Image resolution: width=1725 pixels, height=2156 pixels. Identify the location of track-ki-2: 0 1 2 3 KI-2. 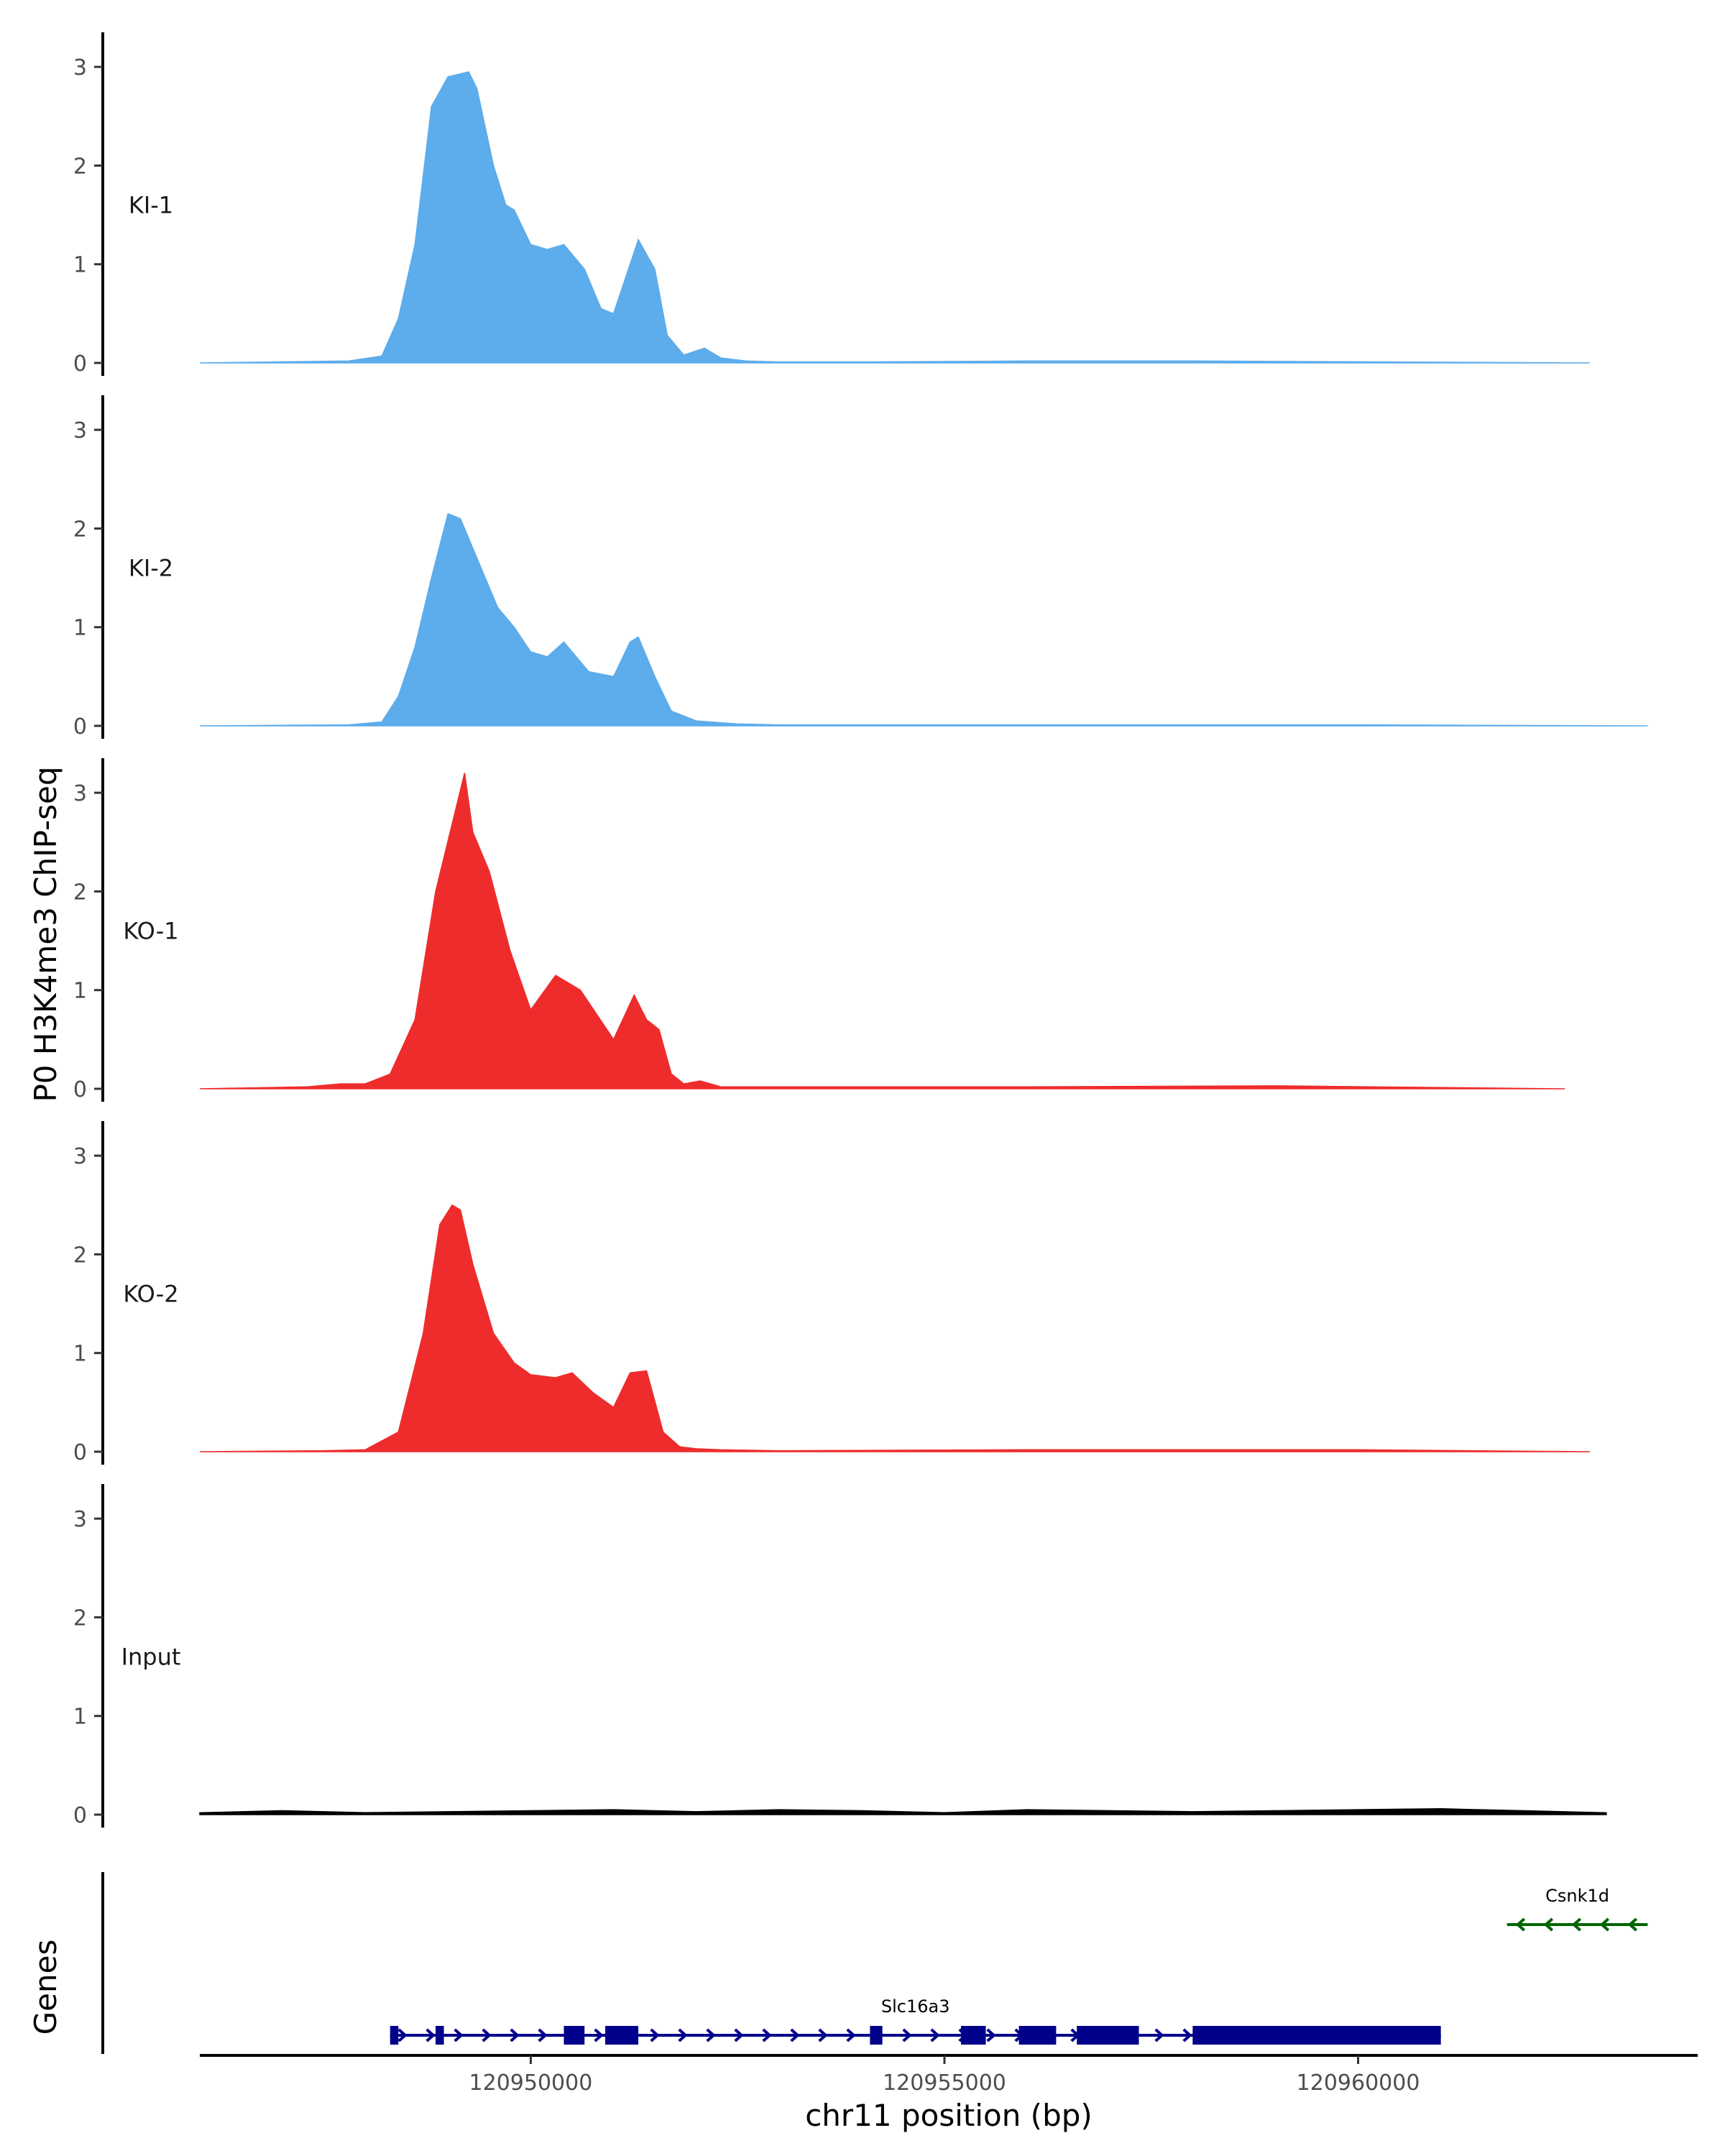
(860, 567).